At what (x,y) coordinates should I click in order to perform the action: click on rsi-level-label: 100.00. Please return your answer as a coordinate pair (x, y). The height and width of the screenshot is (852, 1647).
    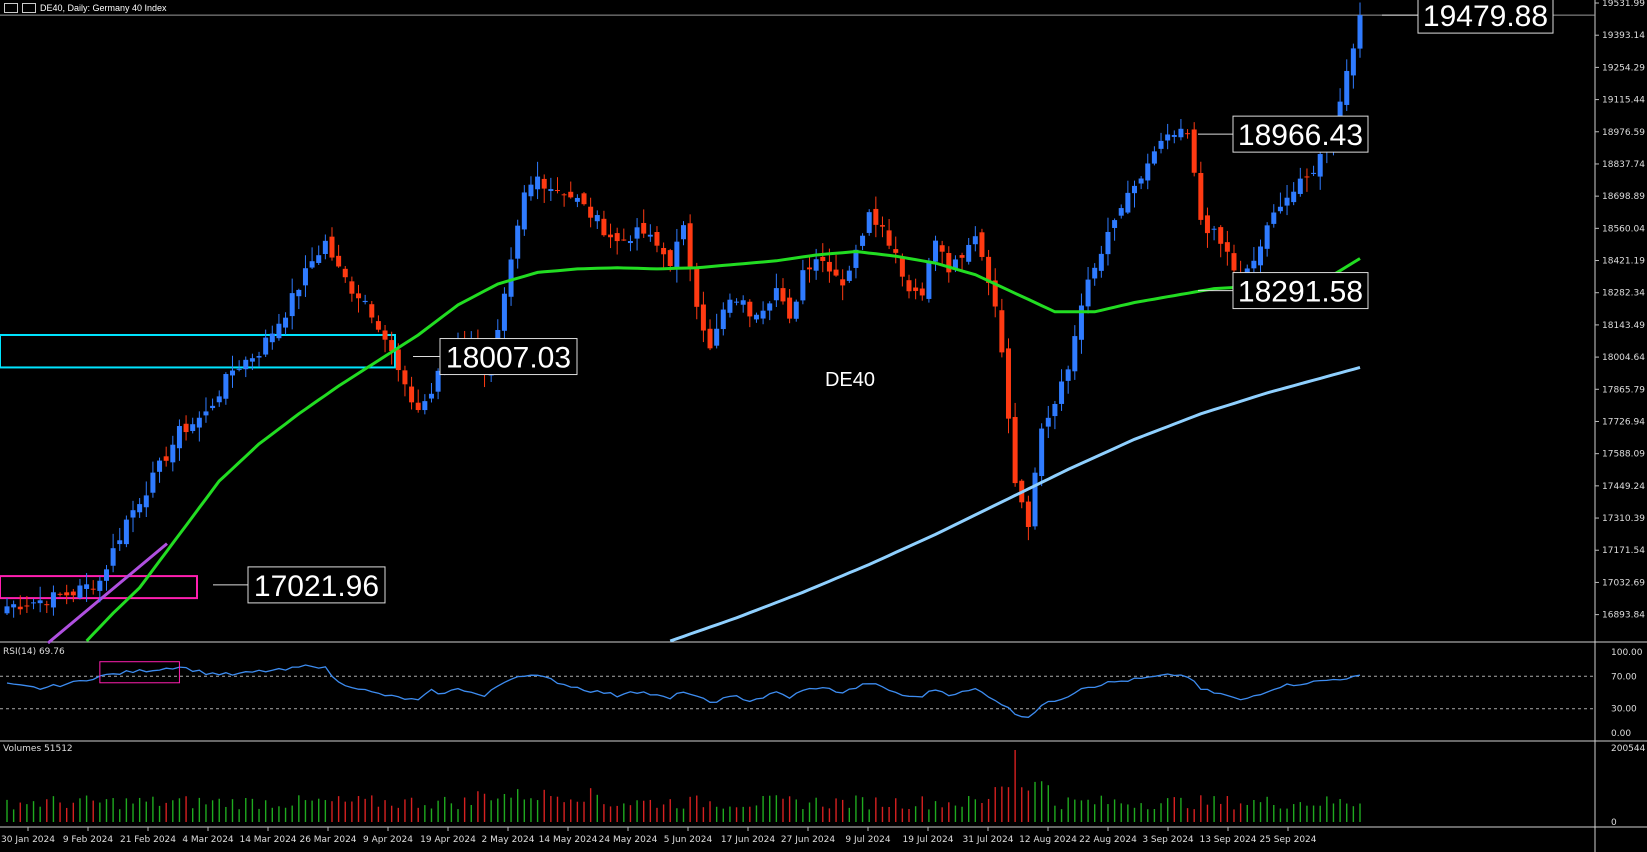
    Looking at the image, I should click on (1627, 653).